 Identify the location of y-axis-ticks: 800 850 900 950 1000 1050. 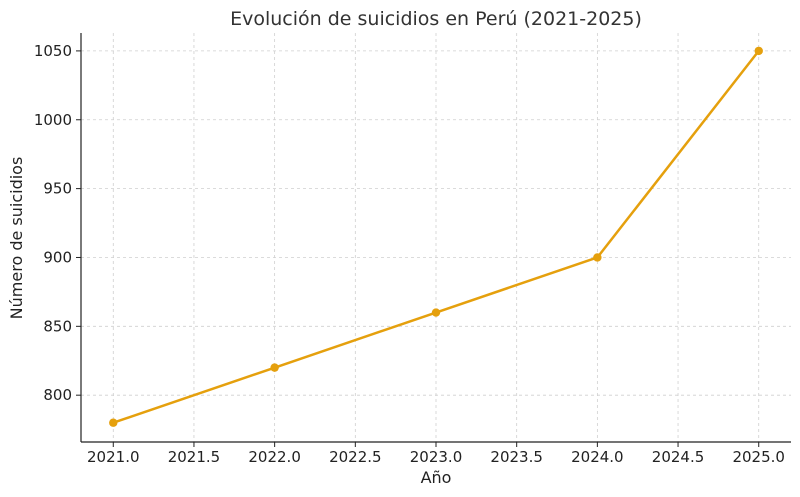
(57, 223).